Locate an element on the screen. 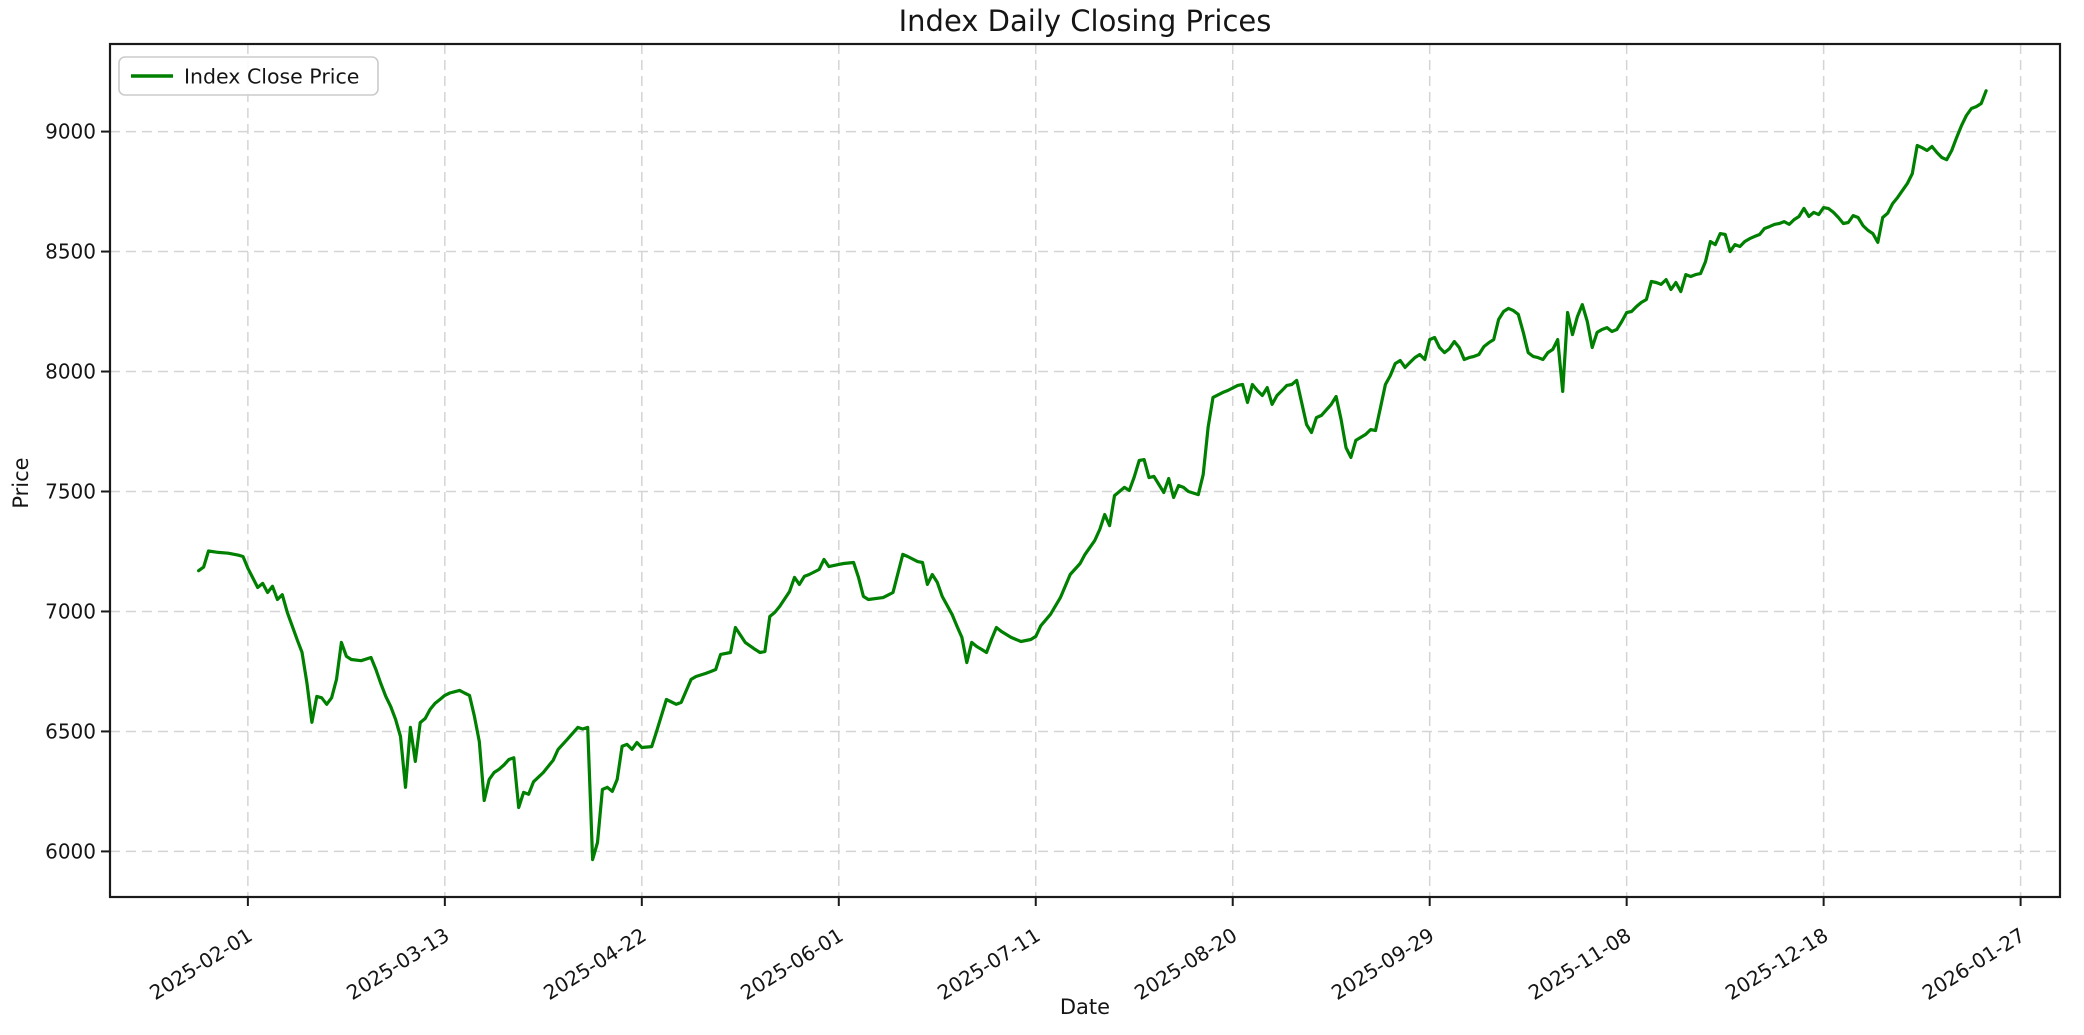 The height and width of the screenshot is (1035, 2084). y-tick-label: 7000 is located at coordinates (70, 611).